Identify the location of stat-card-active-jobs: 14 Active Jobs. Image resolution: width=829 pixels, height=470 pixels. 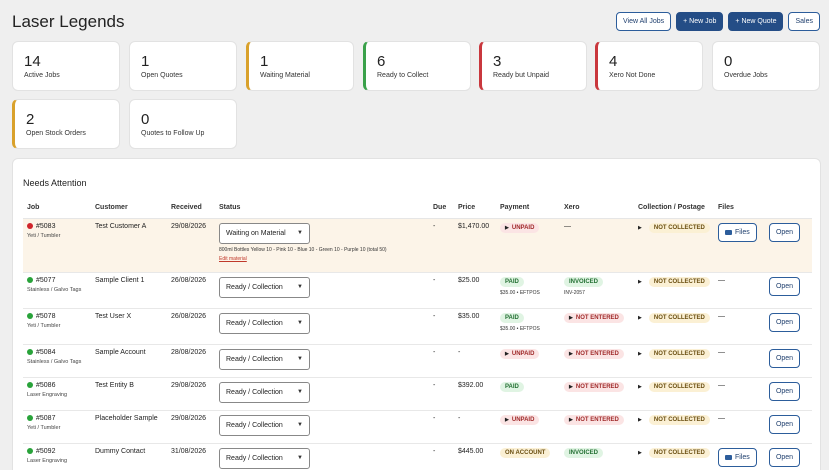
(66, 66).